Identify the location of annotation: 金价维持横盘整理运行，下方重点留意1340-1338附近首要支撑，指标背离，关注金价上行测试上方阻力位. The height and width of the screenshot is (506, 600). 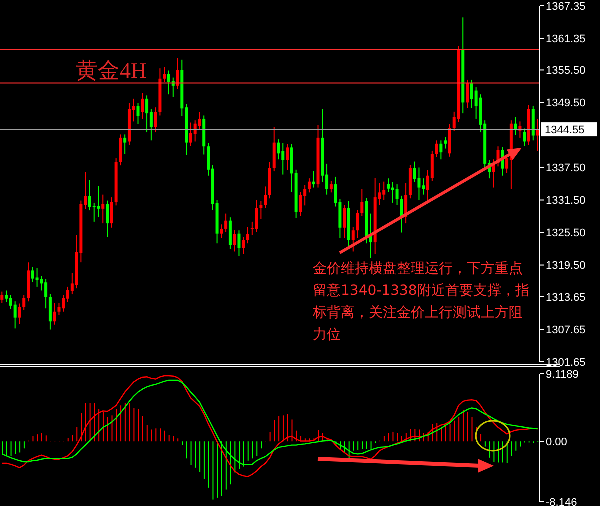
(421, 302).